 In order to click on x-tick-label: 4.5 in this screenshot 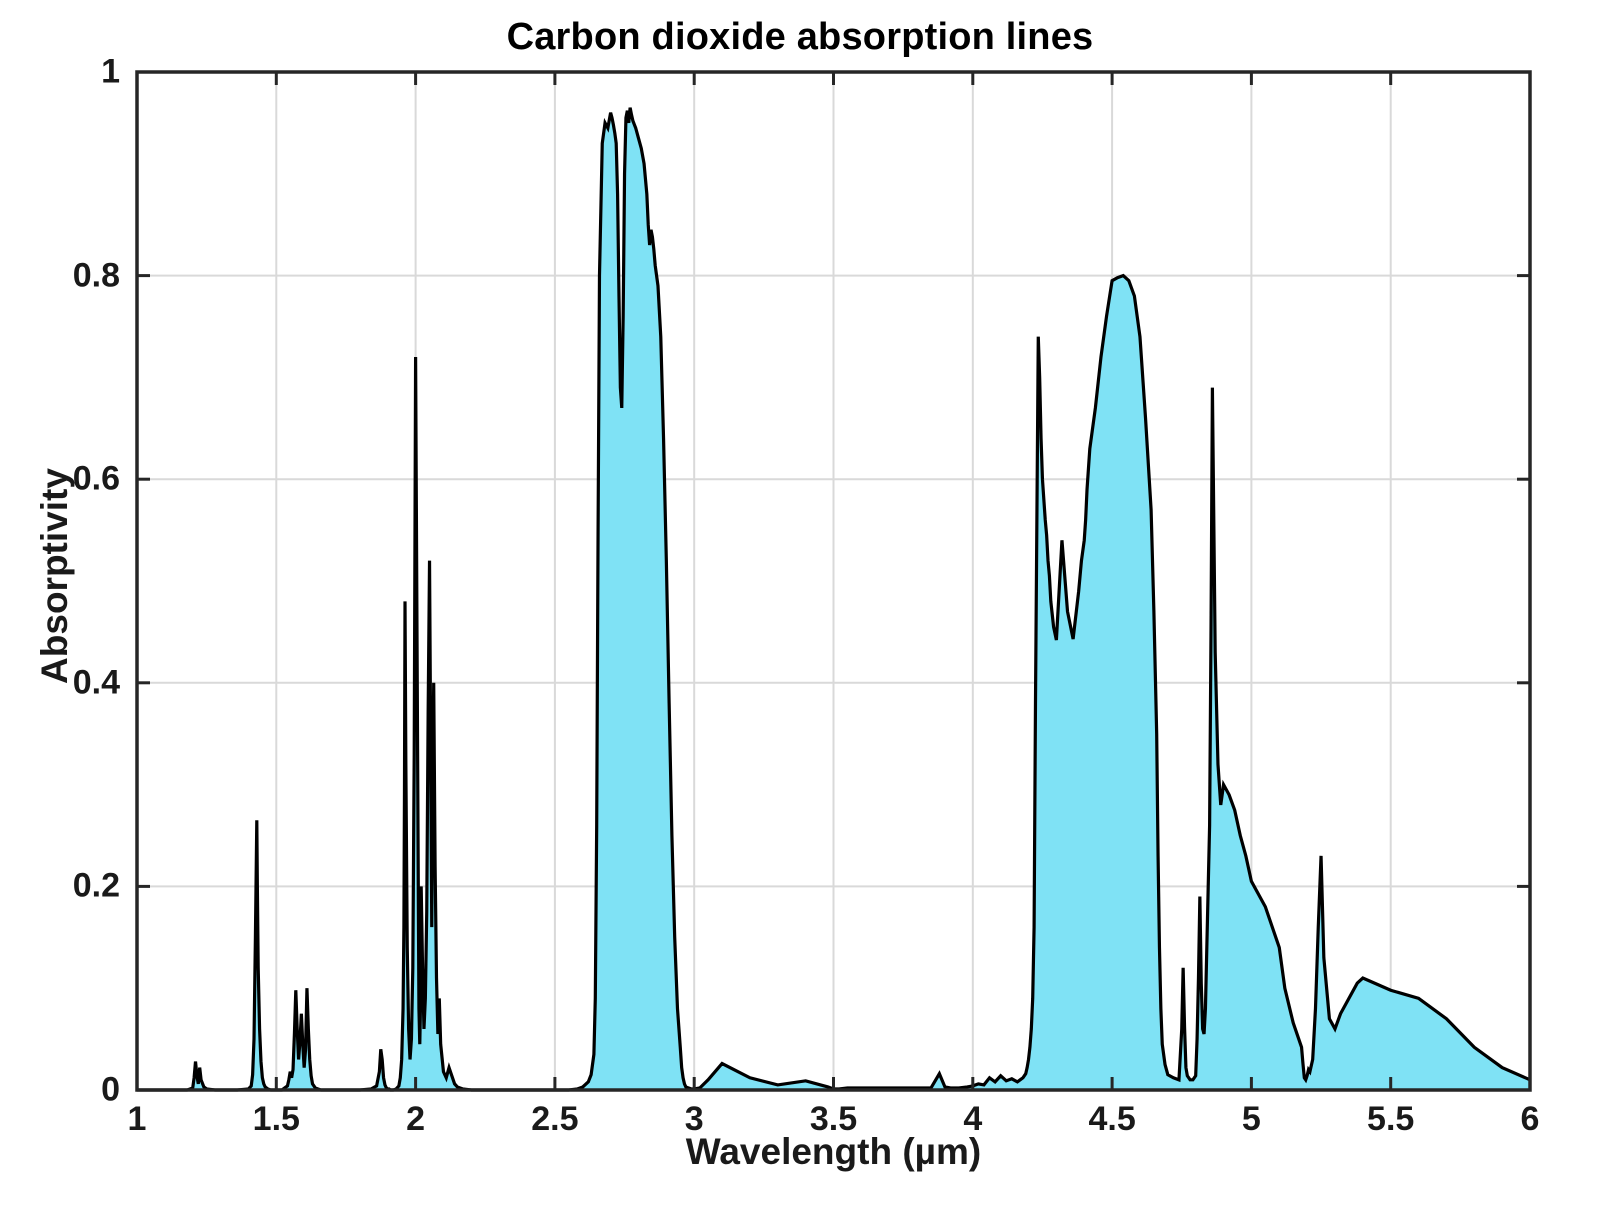, I will do `click(1112, 1119)`.